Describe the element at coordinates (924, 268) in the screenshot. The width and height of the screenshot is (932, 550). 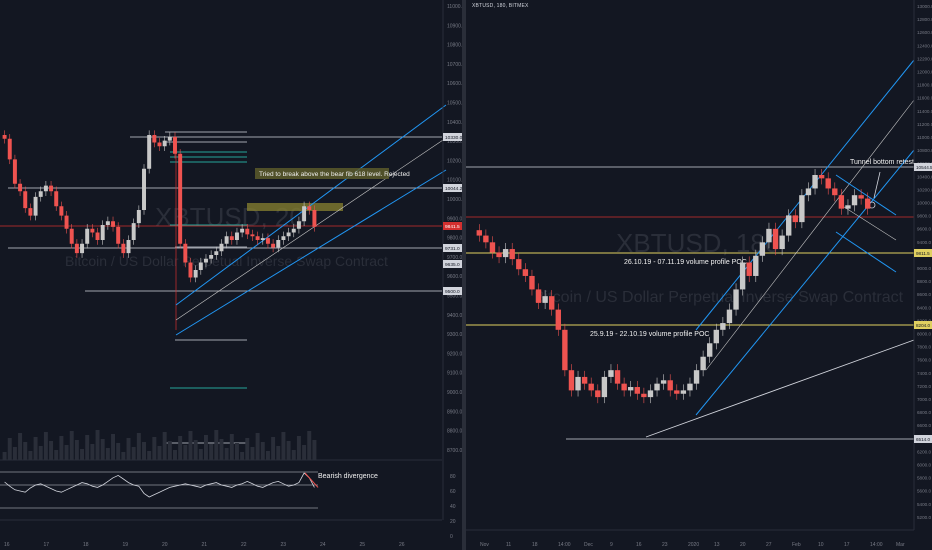
I see `right-price-axis-label: 9000.0` at that location.